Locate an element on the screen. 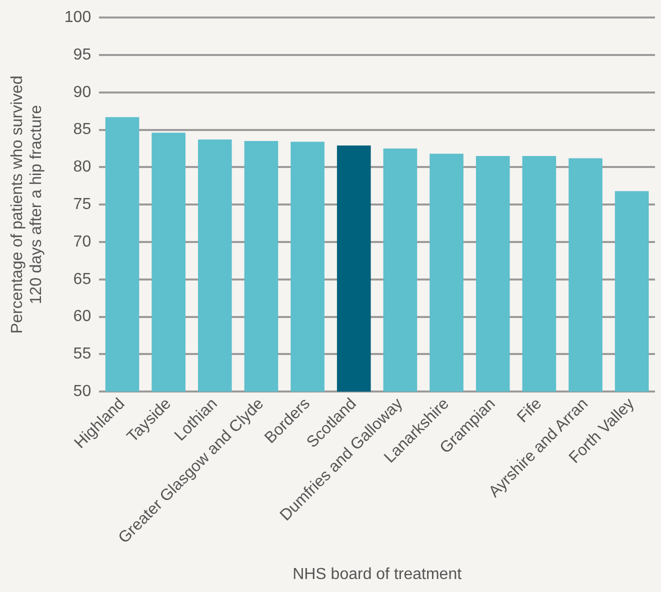 This screenshot has width=661, height=592. y-tick-label: 95 is located at coordinates (82, 55).